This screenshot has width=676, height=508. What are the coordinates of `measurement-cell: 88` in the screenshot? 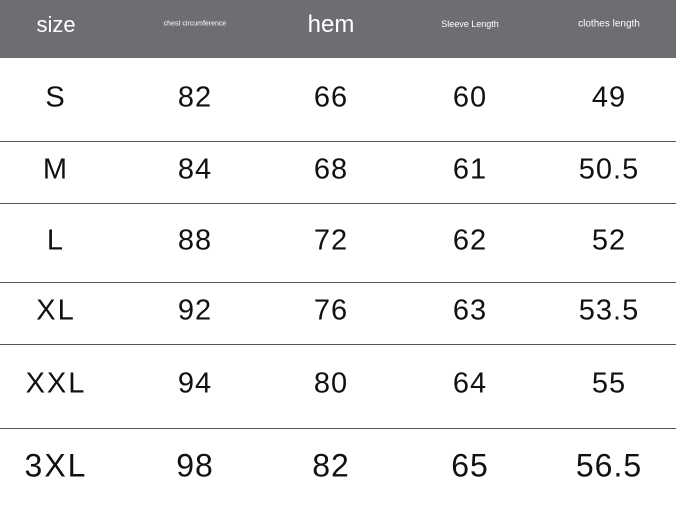 It's located at (195, 240).